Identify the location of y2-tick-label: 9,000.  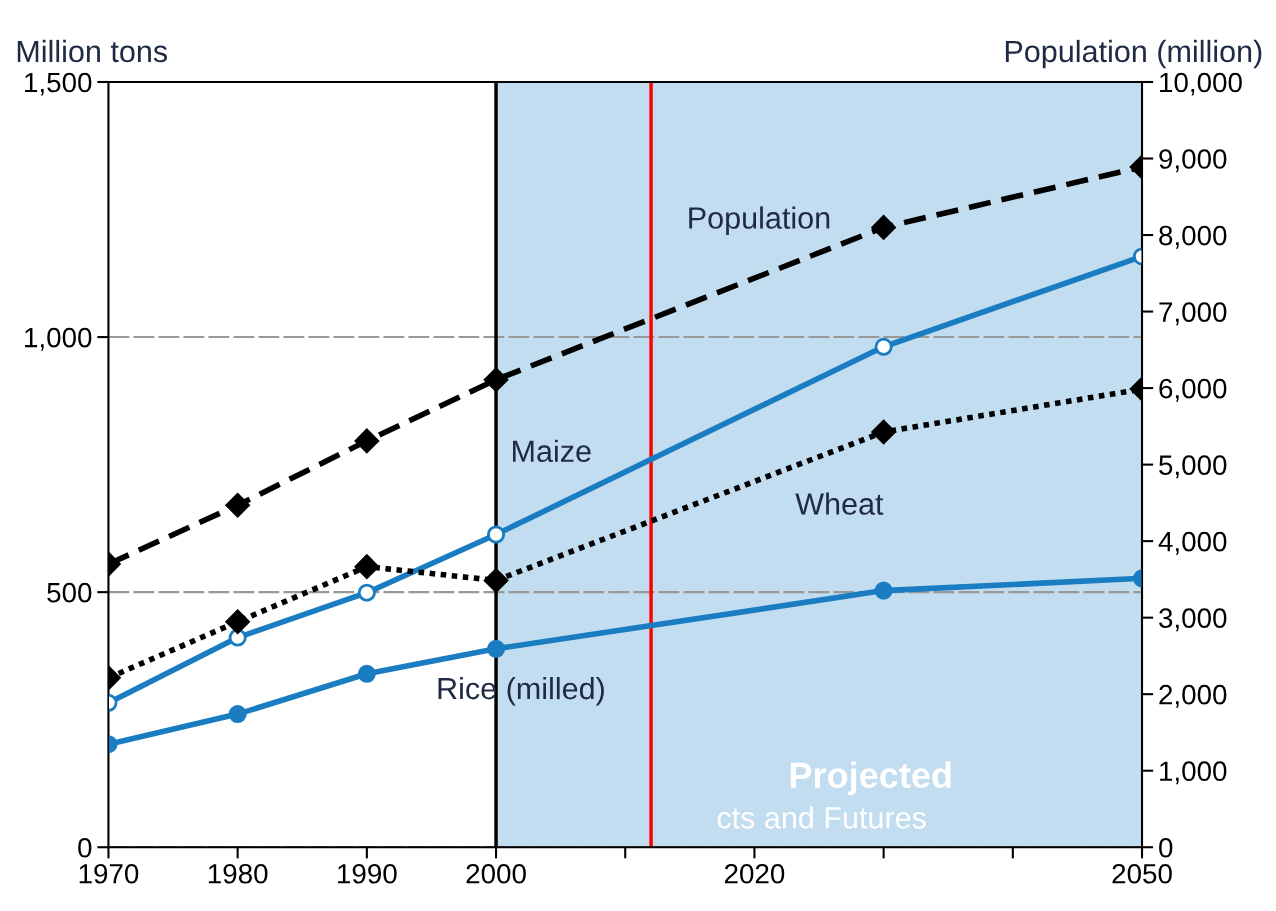
(1193, 161).